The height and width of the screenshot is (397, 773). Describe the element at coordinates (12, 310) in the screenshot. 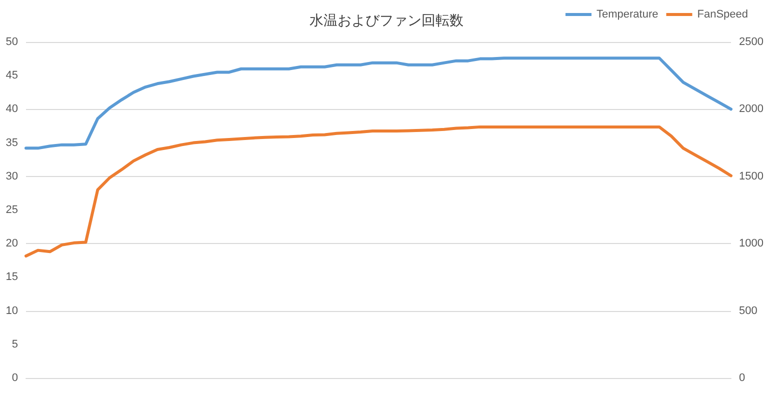

I see `y-tick-label: 10` at that location.